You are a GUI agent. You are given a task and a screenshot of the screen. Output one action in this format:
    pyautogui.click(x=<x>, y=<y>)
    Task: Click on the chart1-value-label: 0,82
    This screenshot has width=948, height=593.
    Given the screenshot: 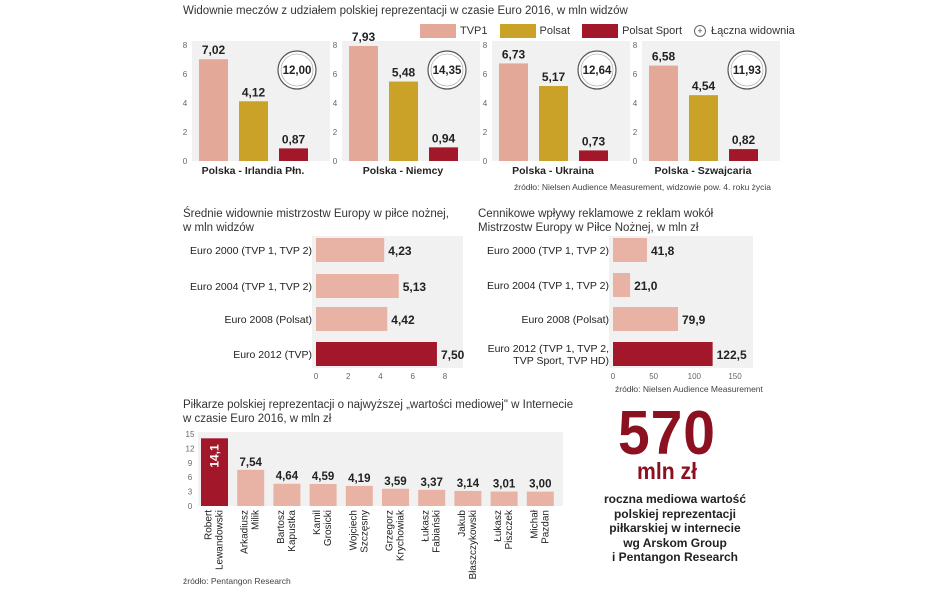 What is the action you would take?
    pyautogui.click(x=744, y=140)
    